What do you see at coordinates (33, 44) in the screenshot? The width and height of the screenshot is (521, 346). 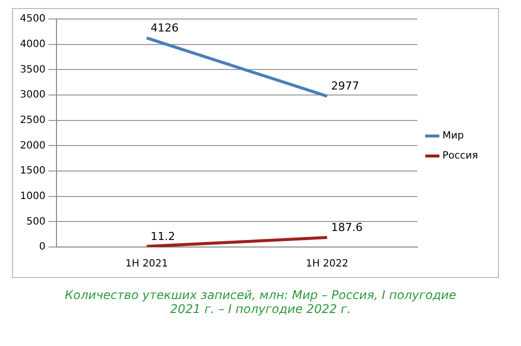 I see `y-tick-label: 4000` at bounding box center [33, 44].